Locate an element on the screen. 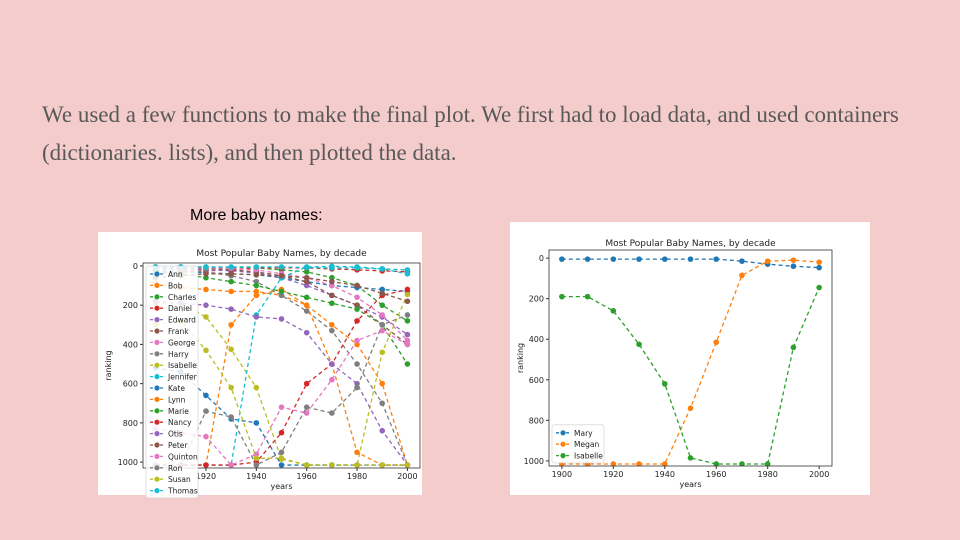 Image resolution: width=960 pixels, height=540 pixels. legend-box is located at coordinates (172, 382).